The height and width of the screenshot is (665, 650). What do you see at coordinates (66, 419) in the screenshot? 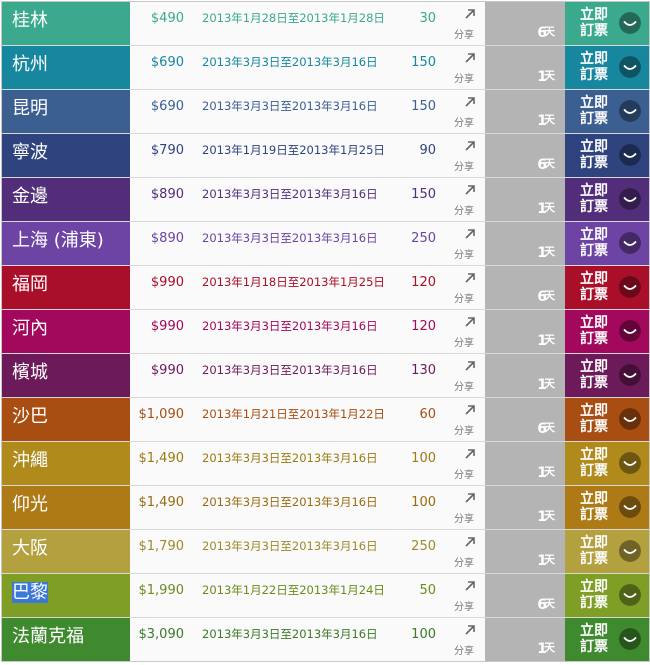
I see `city-name: 沙巴` at bounding box center [66, 419].